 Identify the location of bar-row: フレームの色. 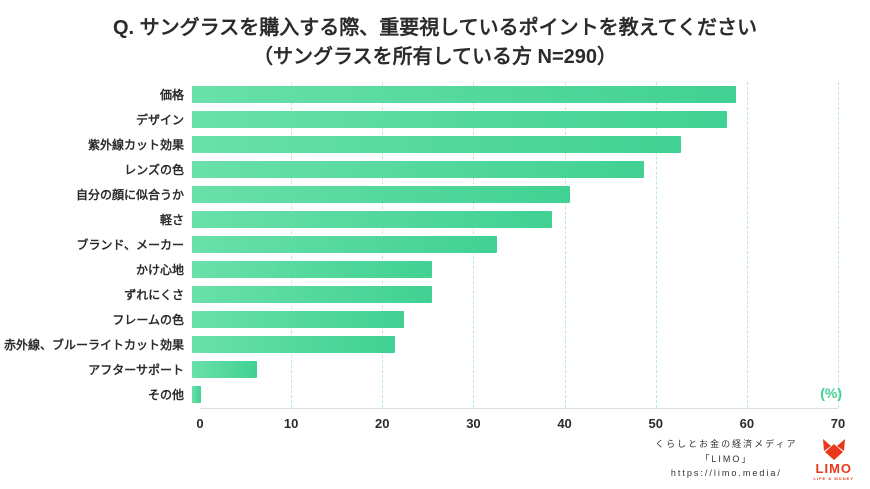
(435, 319).